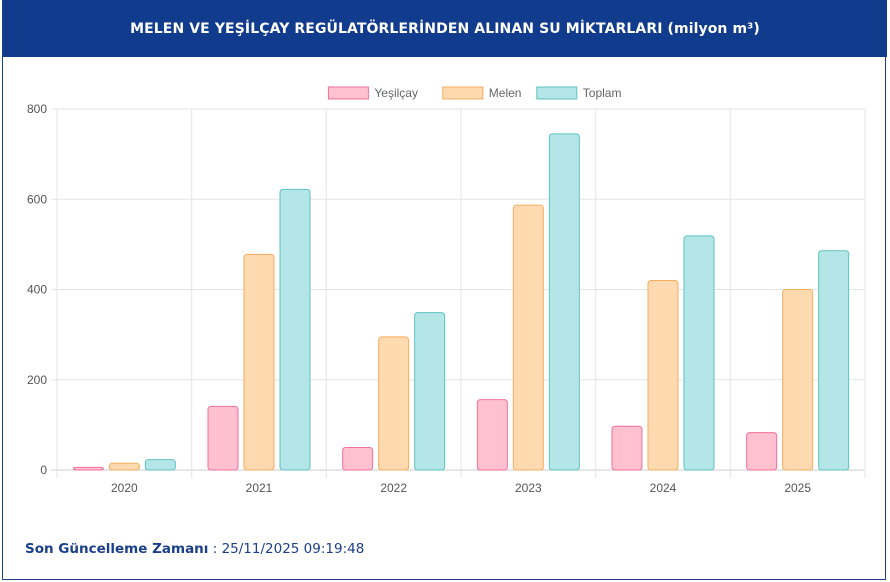 This screenshot has width=890, height=582. Describe the element at coordinates (259, 488) in the screenshot. I see `x-tick-label: 2021` at that location.